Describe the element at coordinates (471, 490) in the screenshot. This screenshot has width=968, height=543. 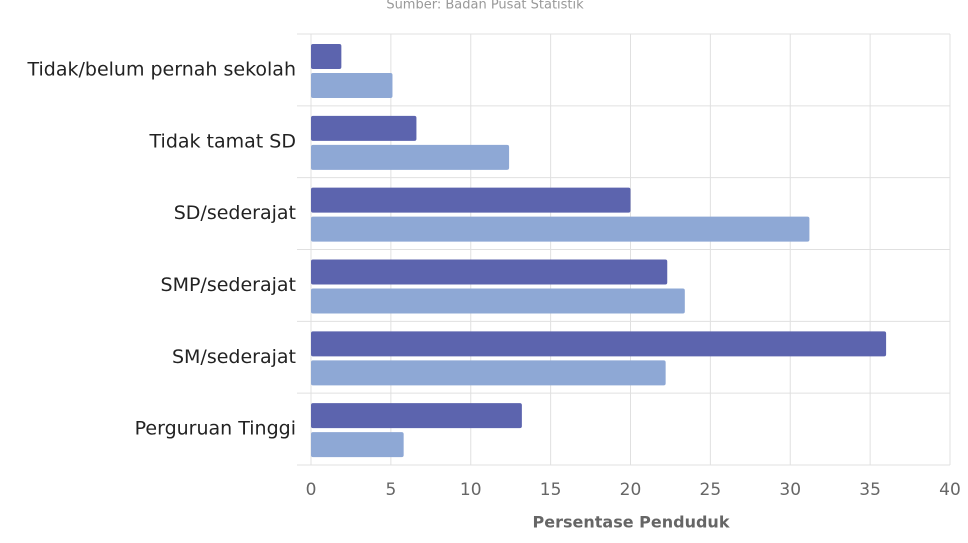
I see `x-tick-label: 10` at that location.